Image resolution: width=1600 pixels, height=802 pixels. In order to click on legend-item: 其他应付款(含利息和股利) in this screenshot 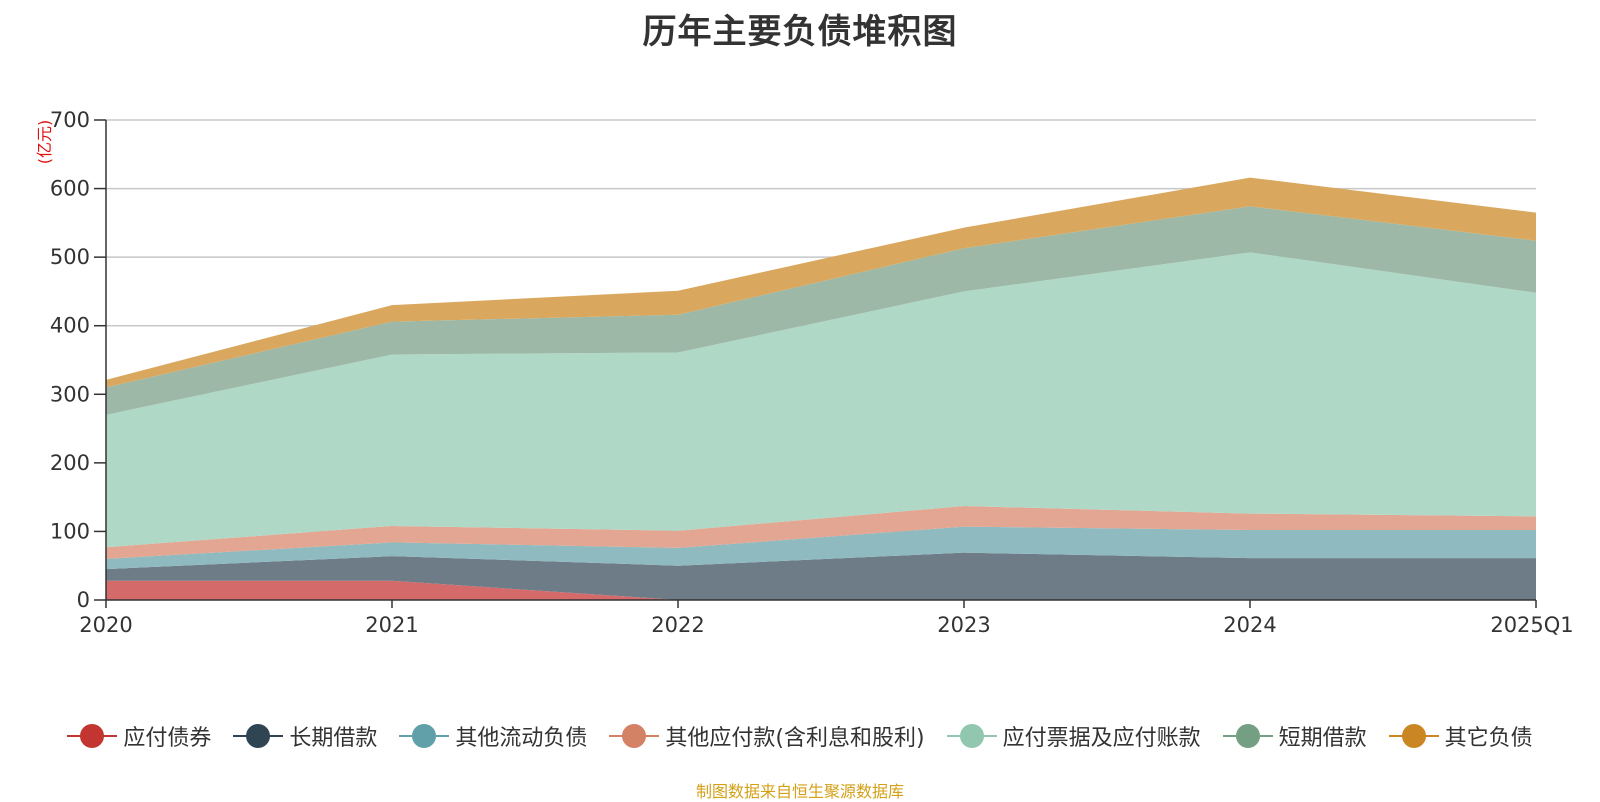, I will do `click(767, 736)`.